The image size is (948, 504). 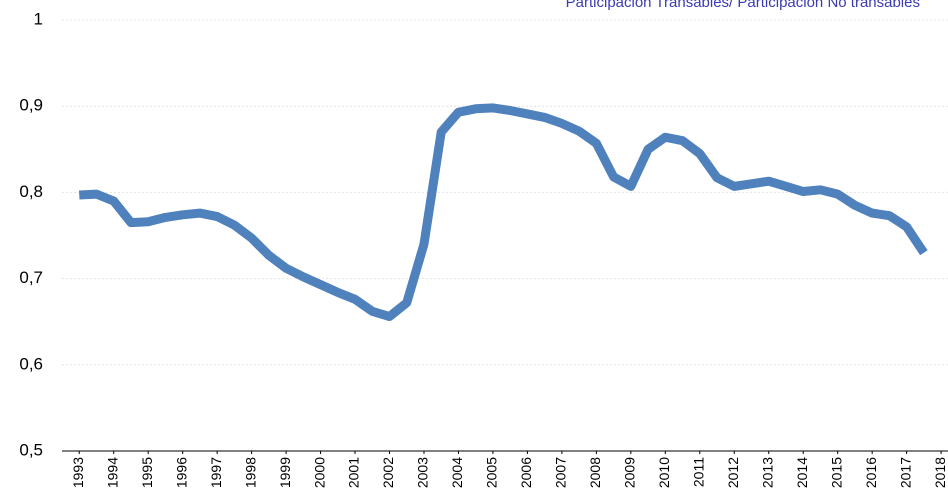 I want to click on x-tick-label: 1995, so click(x=147, y=472).